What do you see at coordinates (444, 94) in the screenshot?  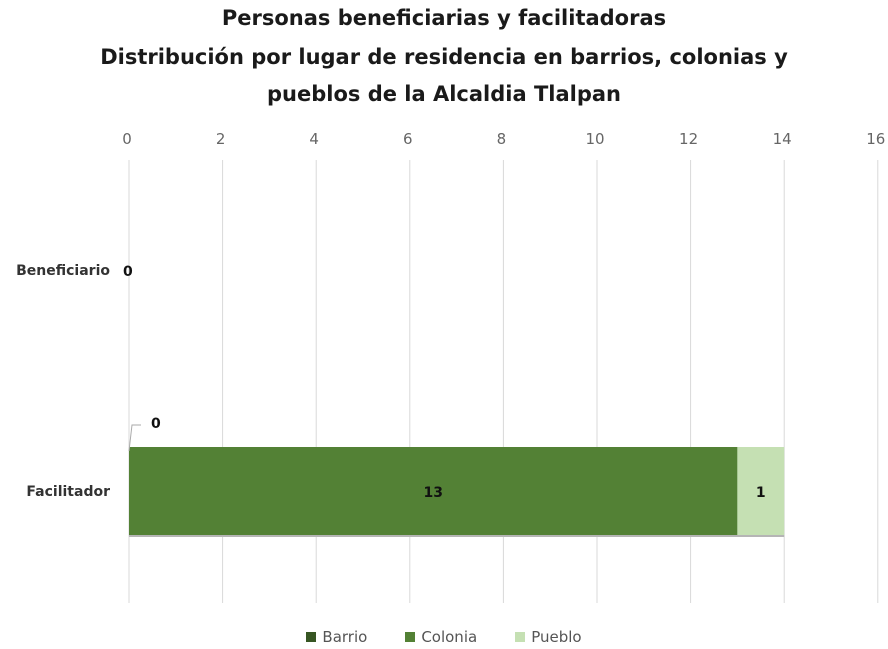 I see `chart-title-line-3: pueblos de la Alcaldia Tlalpan` at bounding box center [444, 94].